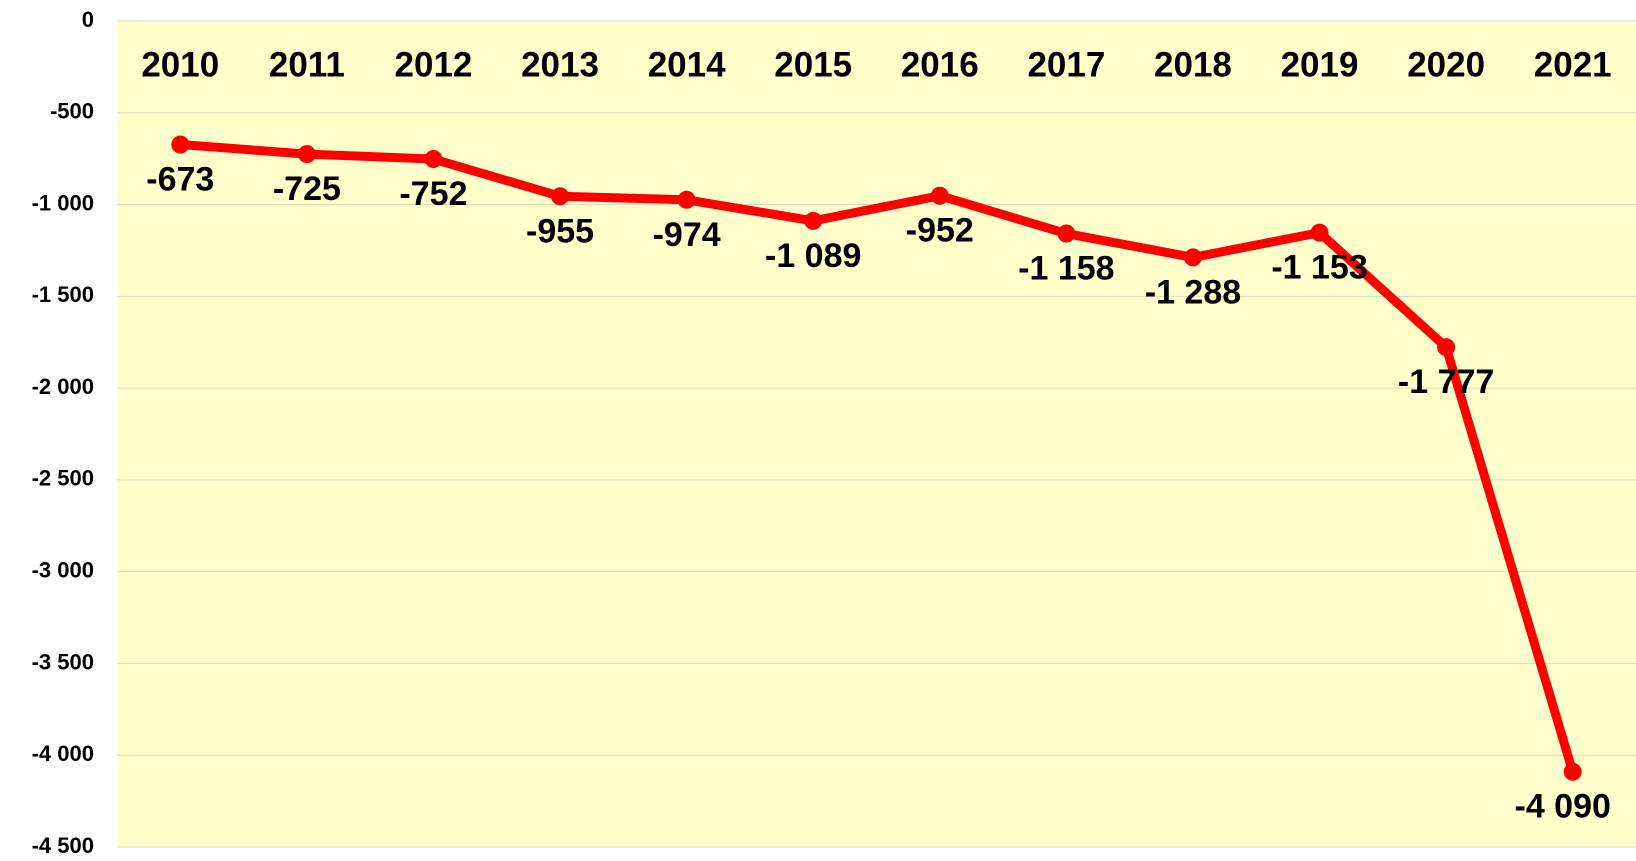 The height and width of the screenshot is (861, 1636). What do you see at coordinates (1573, 64) in the screenshot?
I see `x-tick-label: 2021` at bounding box center [1573, 64].